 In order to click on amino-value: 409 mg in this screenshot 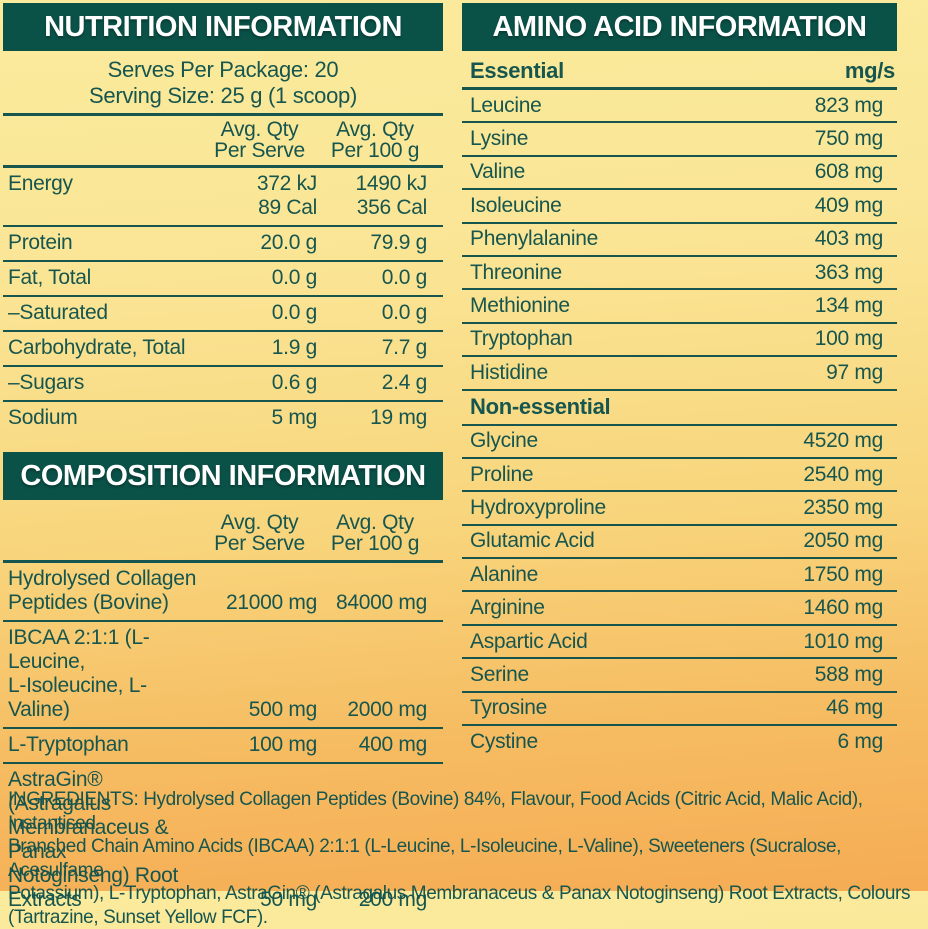, I will do `click(849, 205)`.